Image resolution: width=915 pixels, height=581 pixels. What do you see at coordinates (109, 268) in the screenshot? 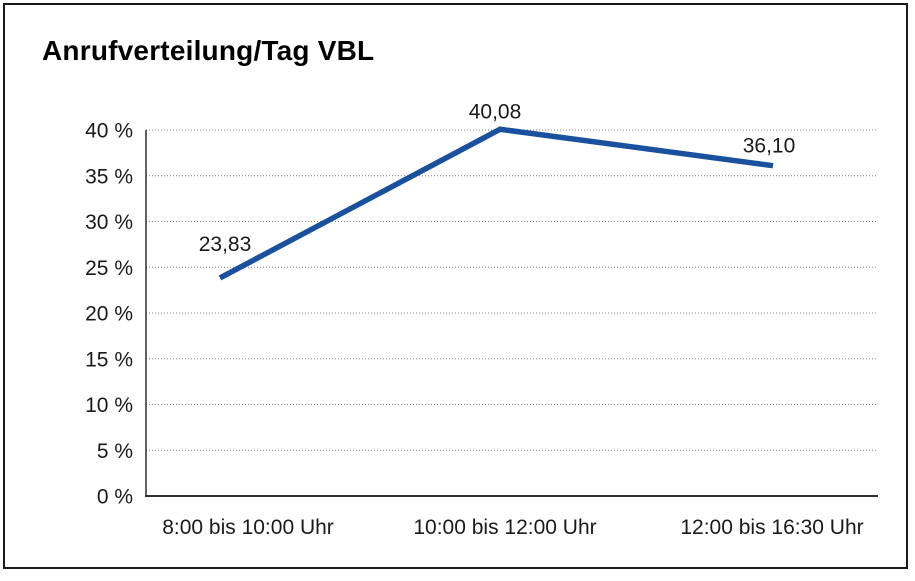
I see `y-tick-label: 25 %` at bounding box center [109, 268].